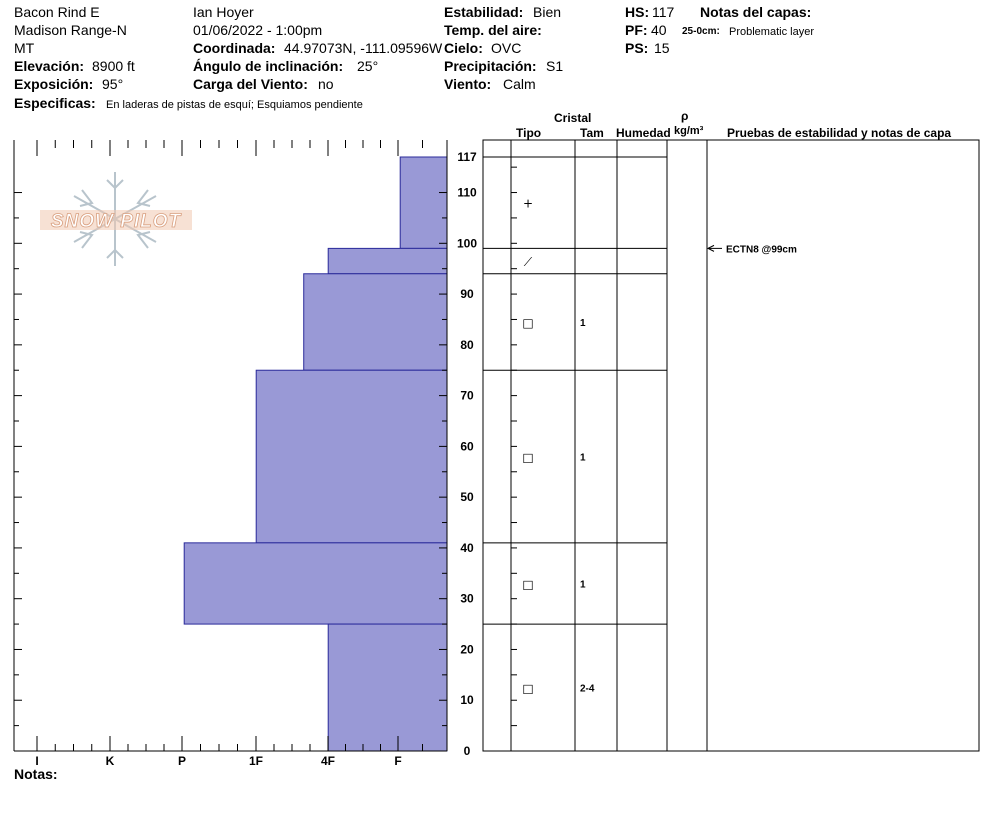 The width and height of the screenshot is (994, 840). I want to click on slope-label: Ángulo de inclinación:, so click(268, 66).